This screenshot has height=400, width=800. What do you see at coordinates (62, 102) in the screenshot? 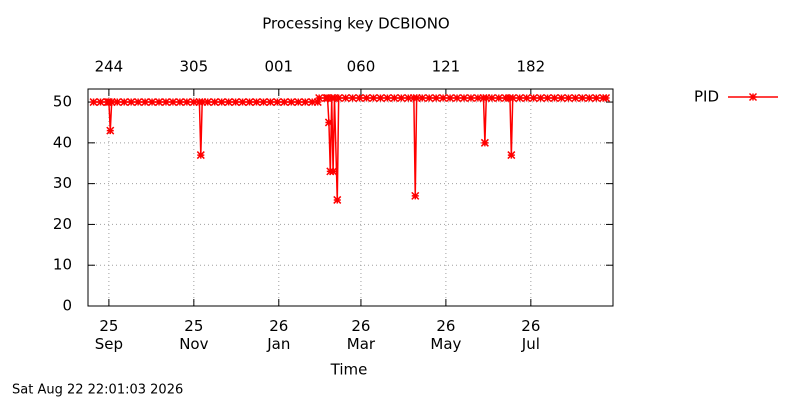
I see `y-tick-label: 50` at bounding box center [62, 102].